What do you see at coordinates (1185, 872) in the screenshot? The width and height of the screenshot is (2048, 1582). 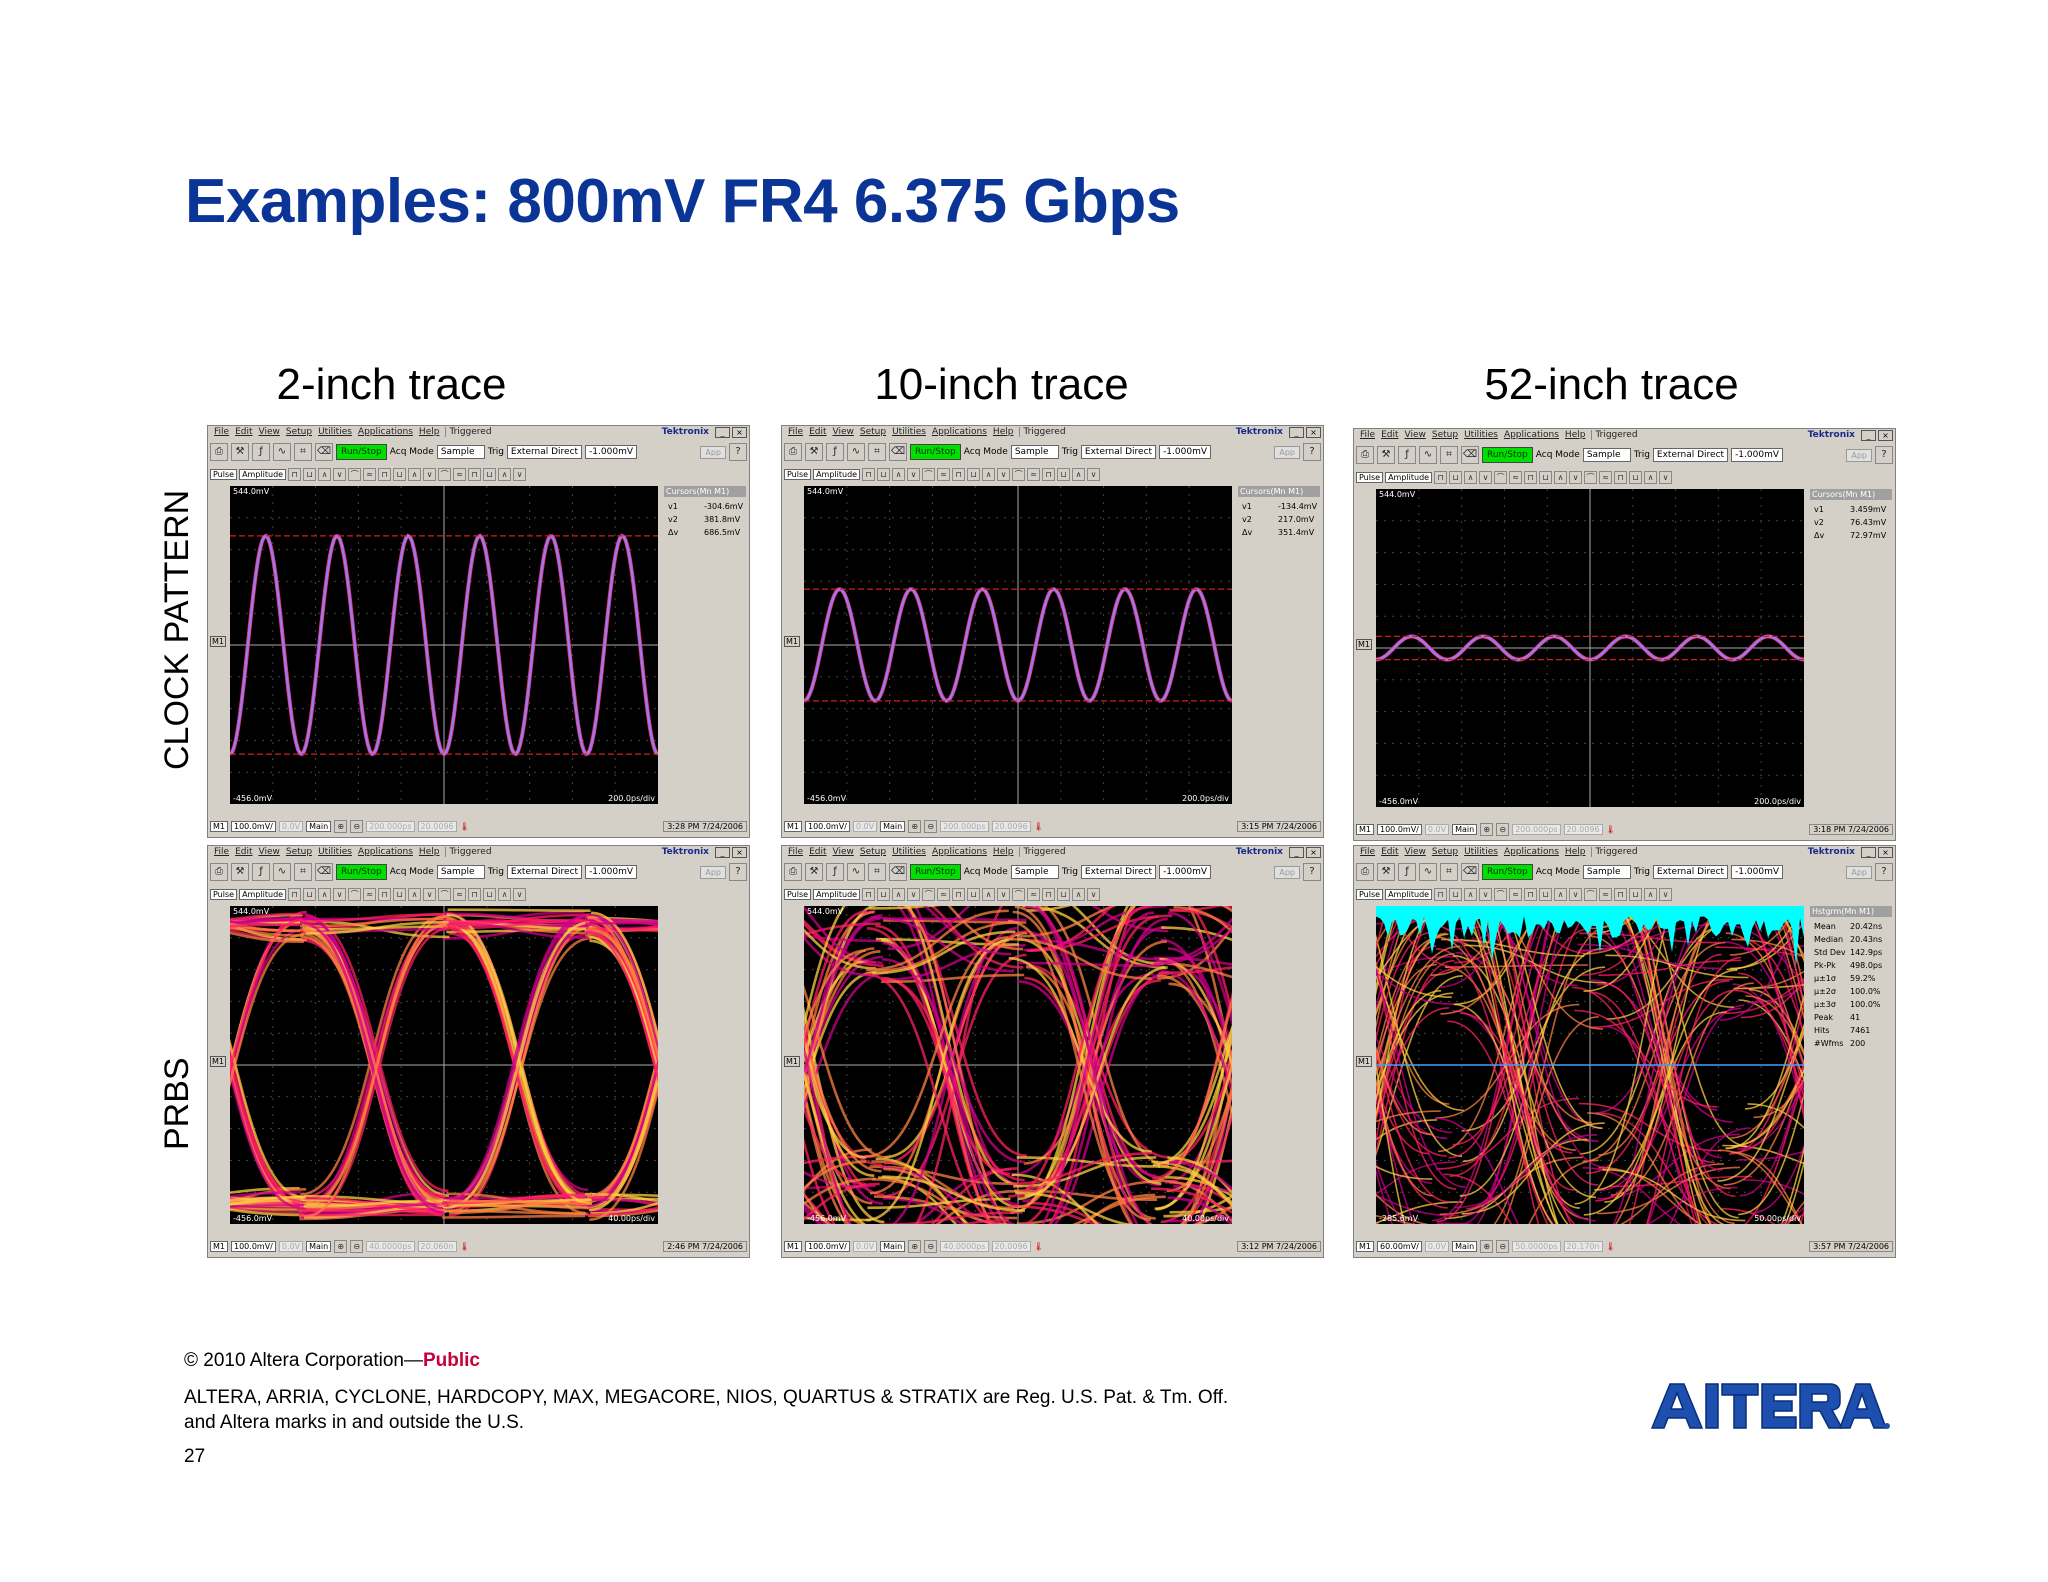 I see `trig-level-field: -1.000mV` at bounding box center [1185, 872].